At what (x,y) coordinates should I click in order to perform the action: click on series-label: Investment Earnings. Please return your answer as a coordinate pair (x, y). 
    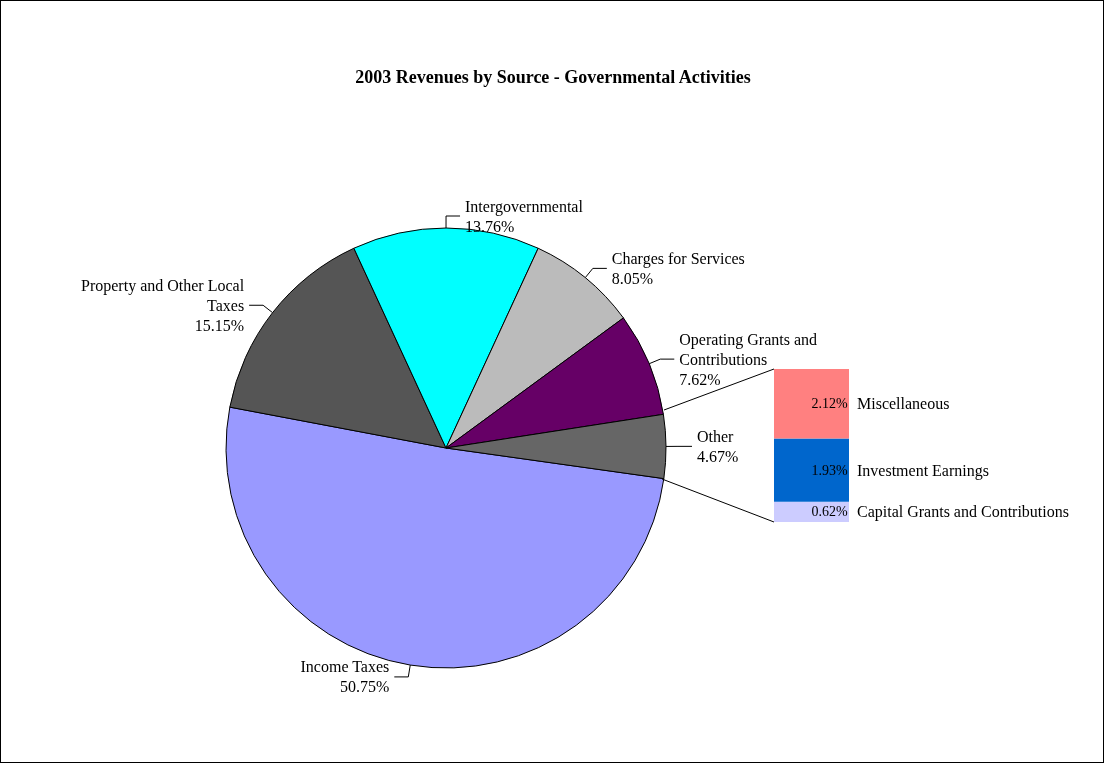
    Looking at the image, I should click on (923, 470).